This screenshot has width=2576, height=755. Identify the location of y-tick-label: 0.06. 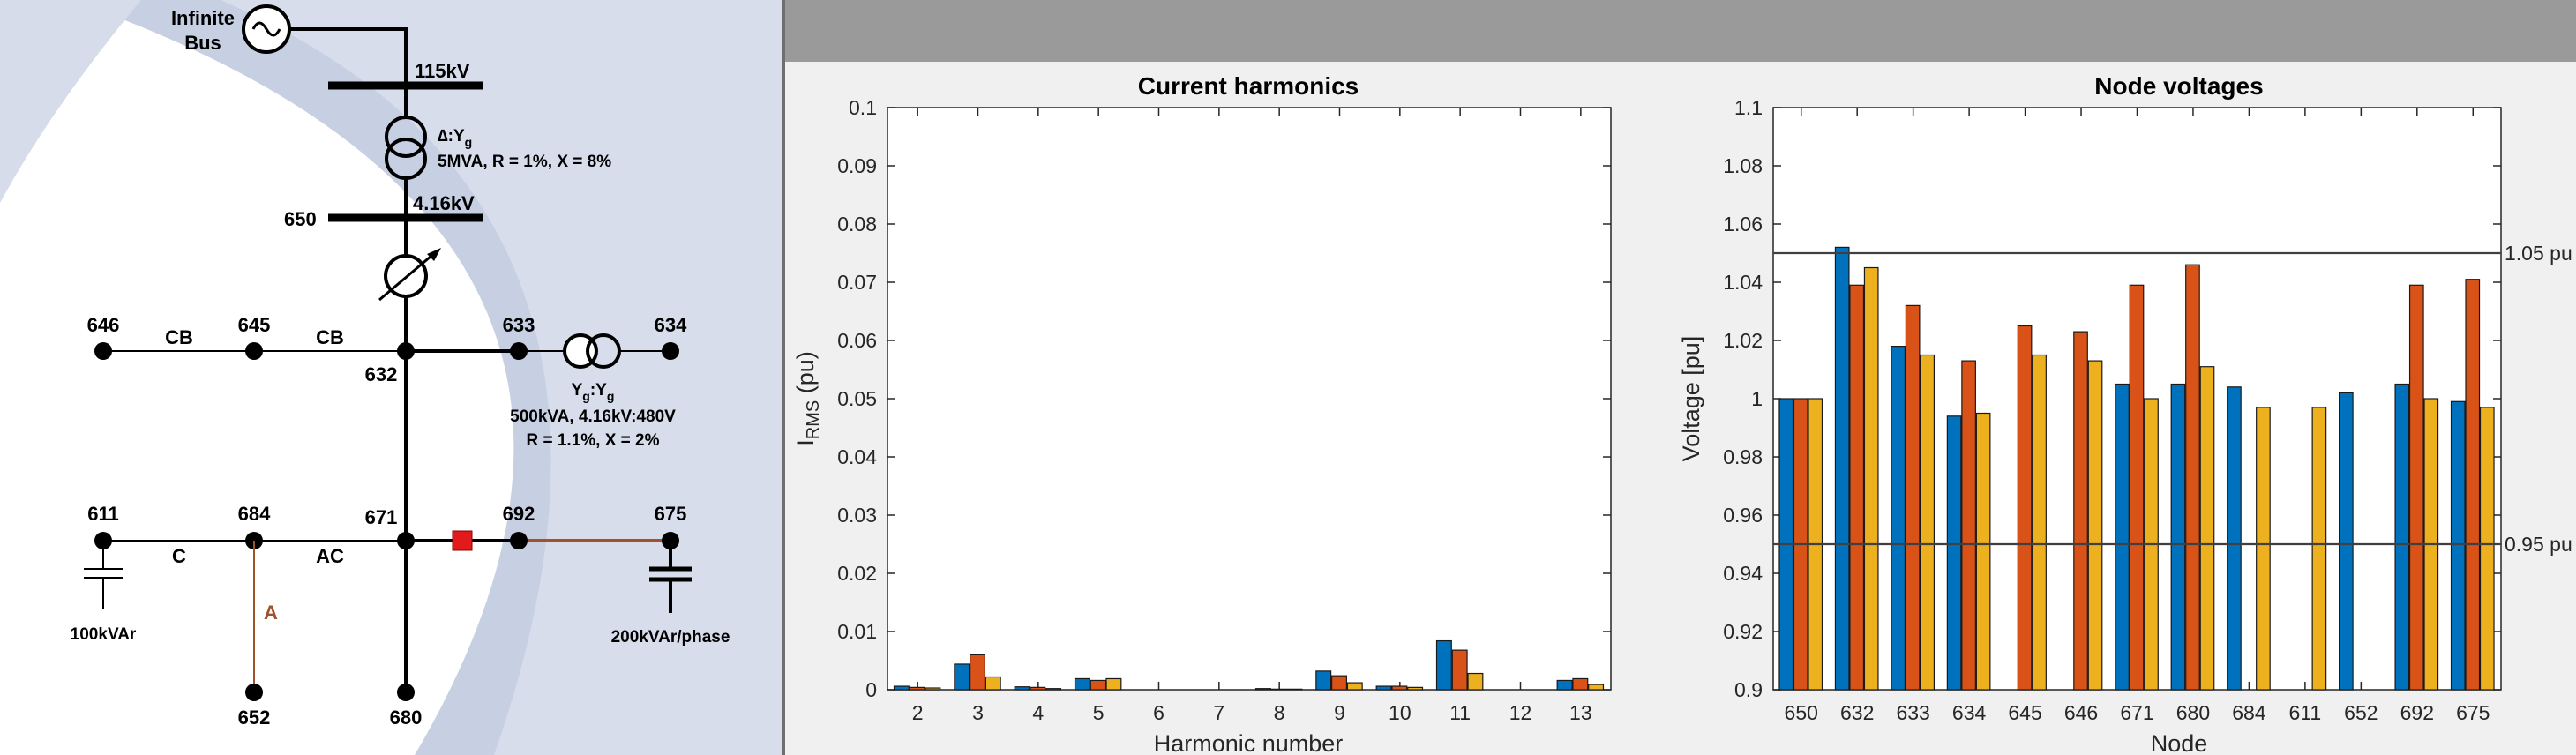
(857, 340).